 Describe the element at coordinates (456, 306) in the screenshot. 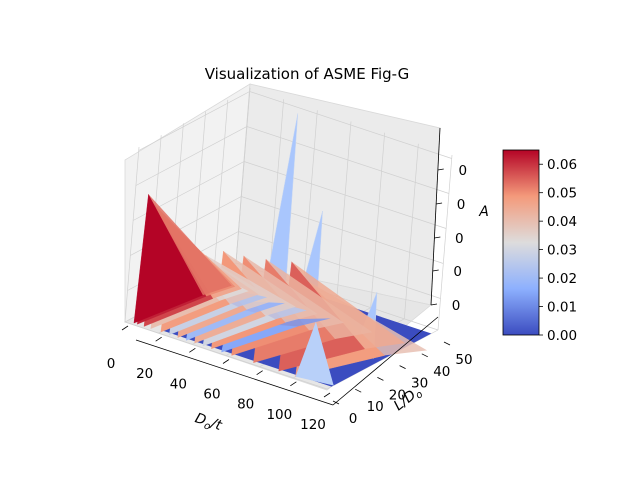

I see `z-tick-0: 0` at that location.